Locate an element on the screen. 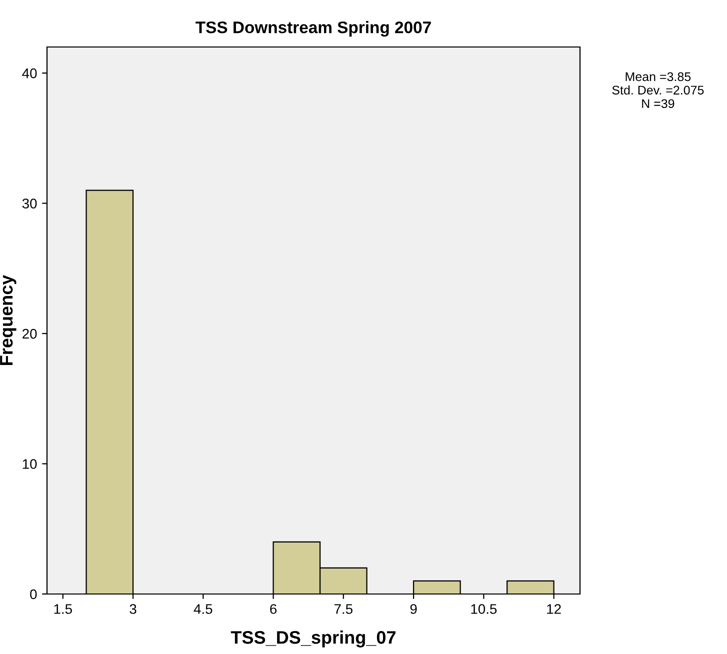 This screenshot has width=727, height=654. y-tick-label: 10 is located at coordinates (29, 464).